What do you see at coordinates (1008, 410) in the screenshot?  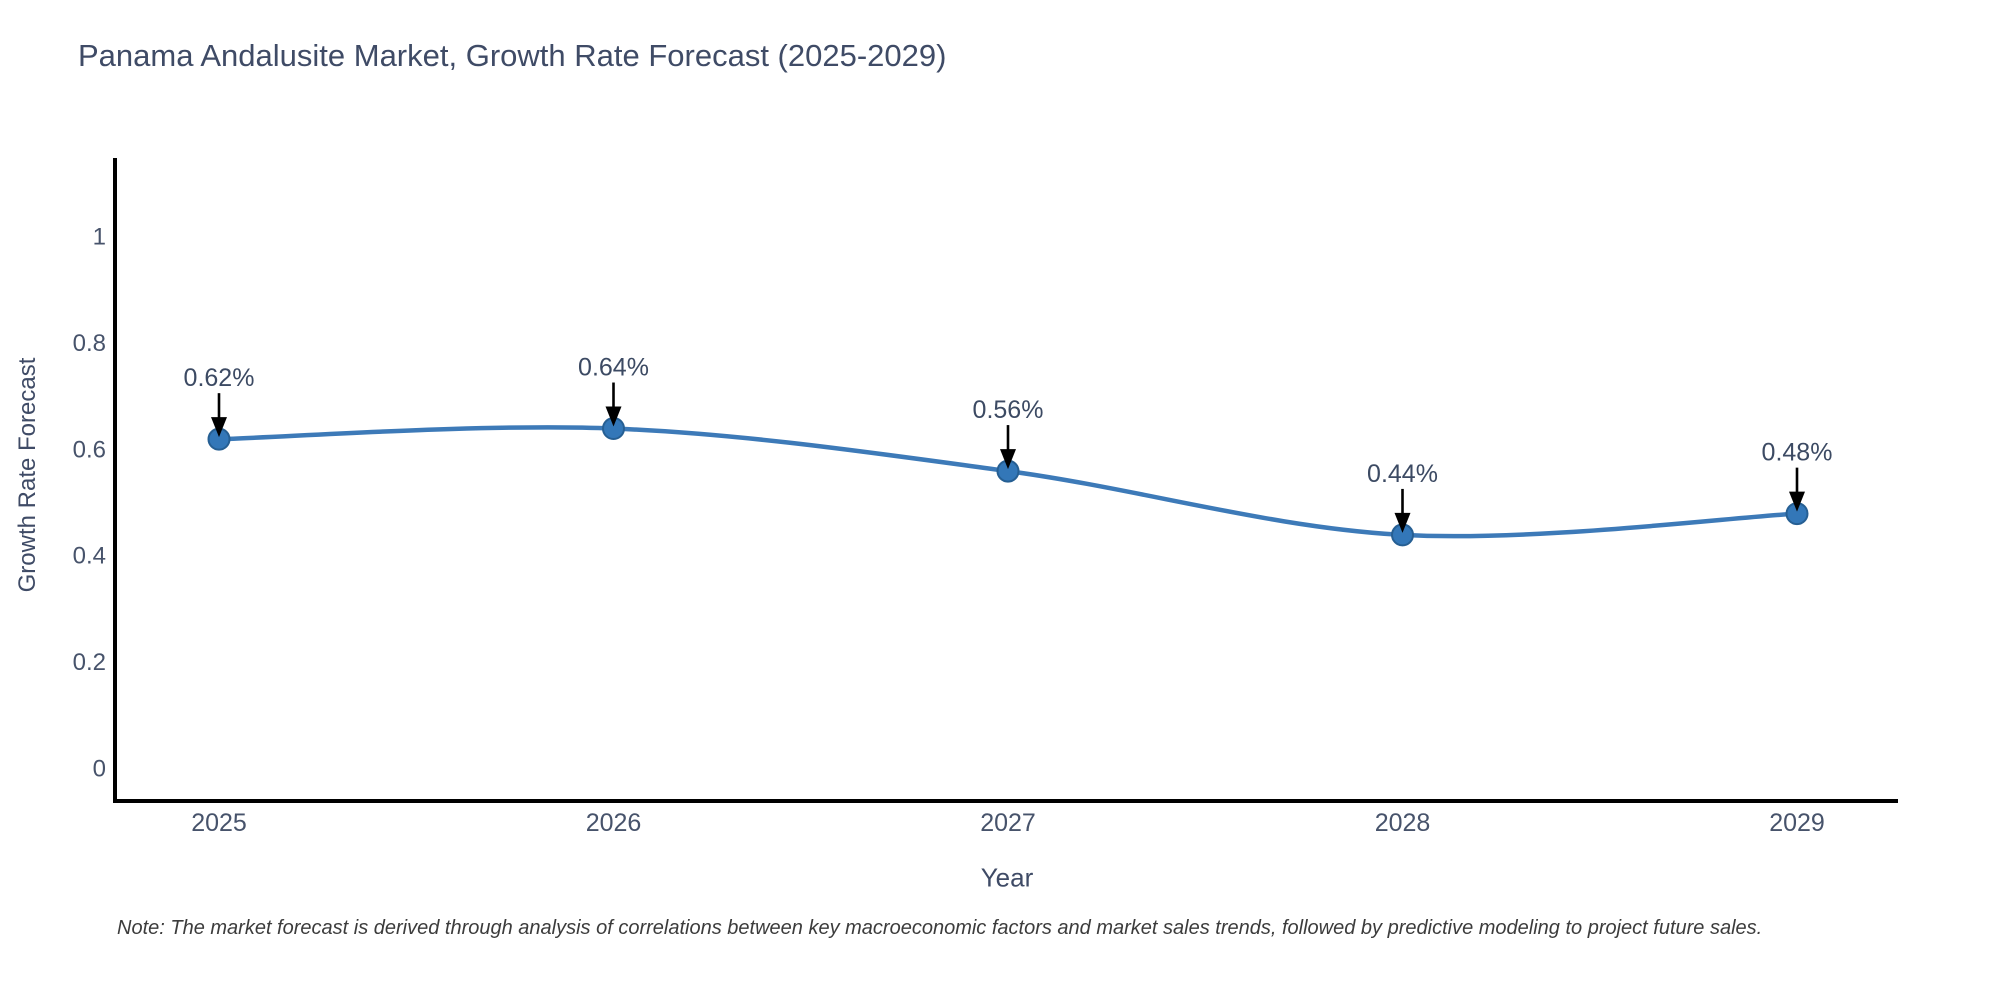 I see `annotation-label: 0.56%` at bounding box center [1008, 410].